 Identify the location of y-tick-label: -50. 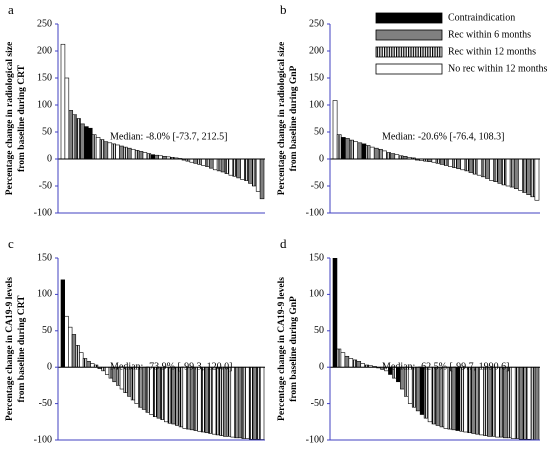
(317, 185).